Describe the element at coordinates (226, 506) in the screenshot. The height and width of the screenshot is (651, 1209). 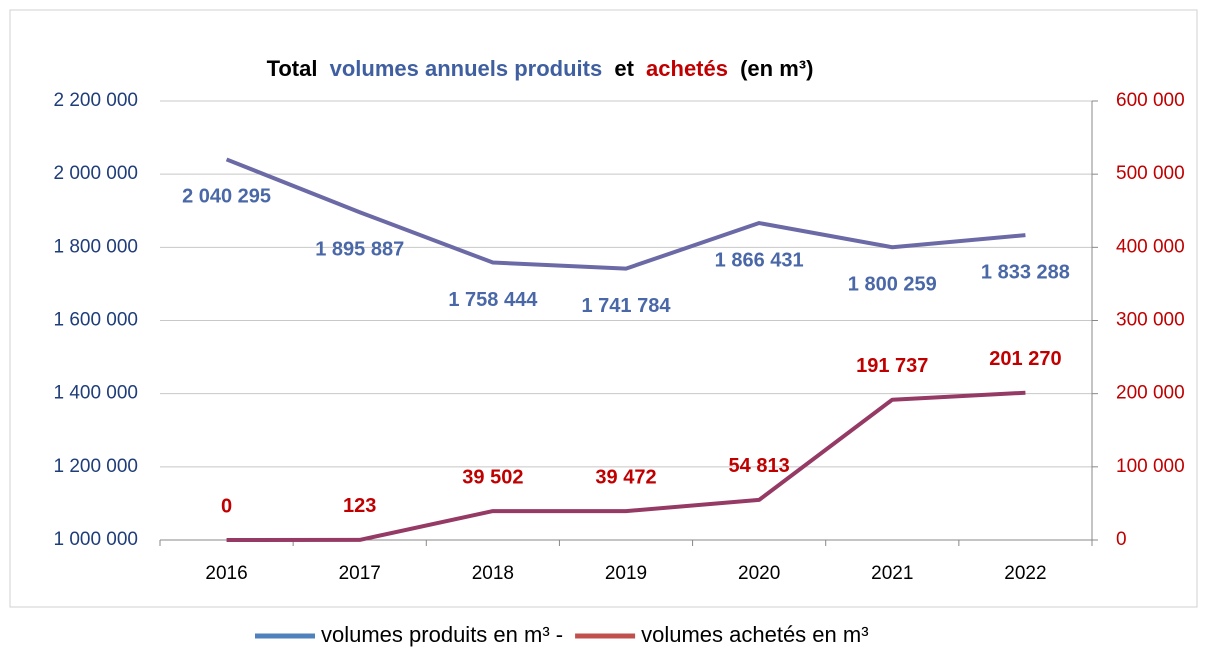
I see `data-label: 0` at that location.